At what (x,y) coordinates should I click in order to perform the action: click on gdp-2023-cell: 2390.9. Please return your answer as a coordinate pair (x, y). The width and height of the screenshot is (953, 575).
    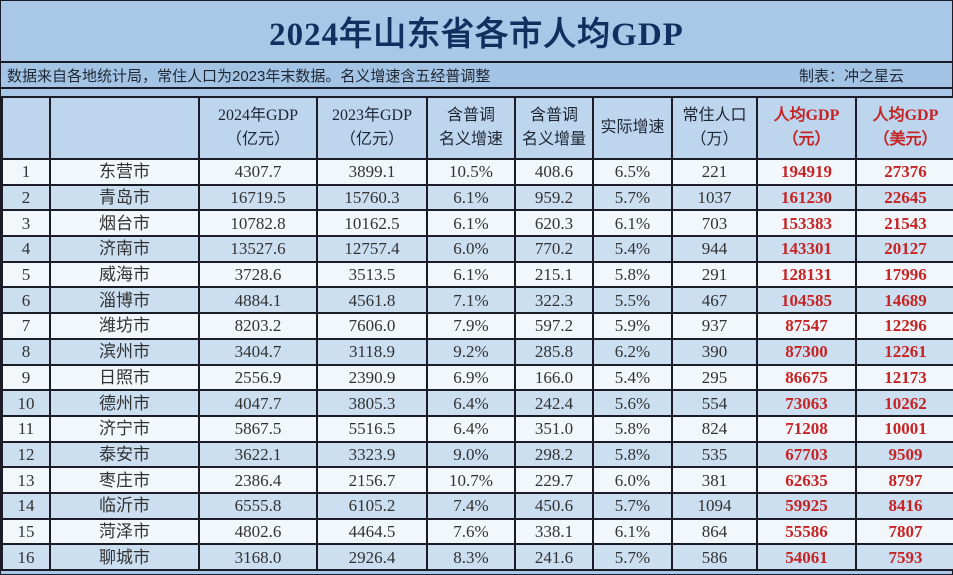
    Looking at the image, I should click on (372, 377).